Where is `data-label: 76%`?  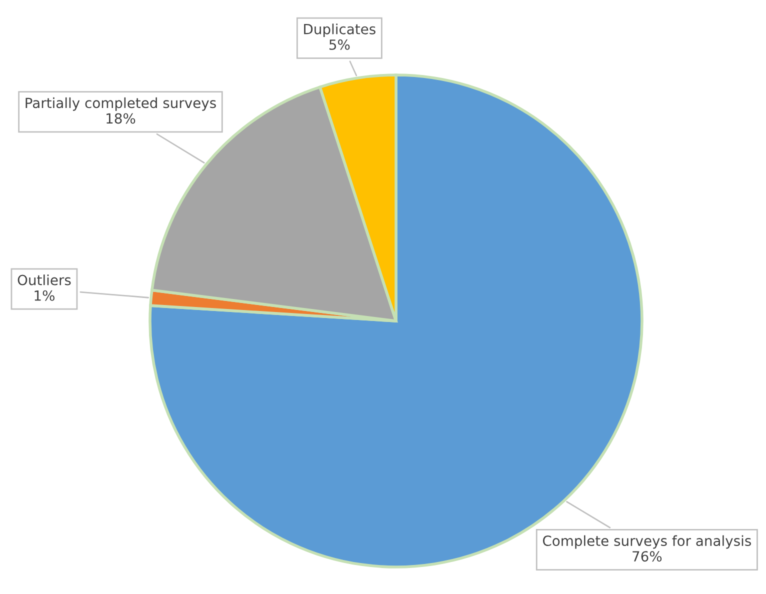
data-label: 76% is located at coordinates (647, 556).